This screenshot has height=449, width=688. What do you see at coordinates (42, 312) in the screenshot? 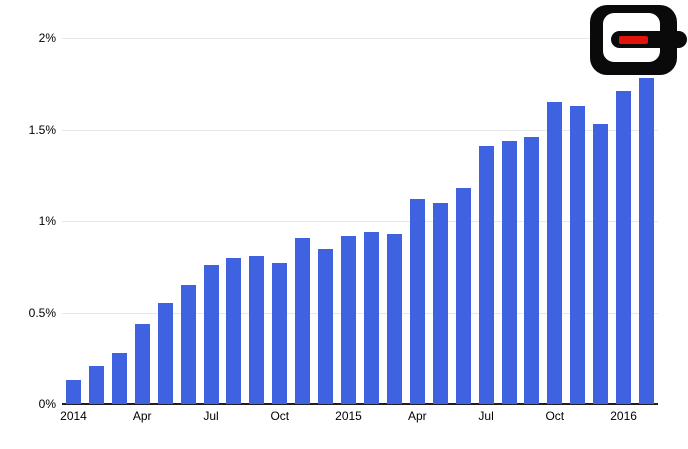
I see `y-axis-tick-label: 0.5%` at bounding box center [42, 312].